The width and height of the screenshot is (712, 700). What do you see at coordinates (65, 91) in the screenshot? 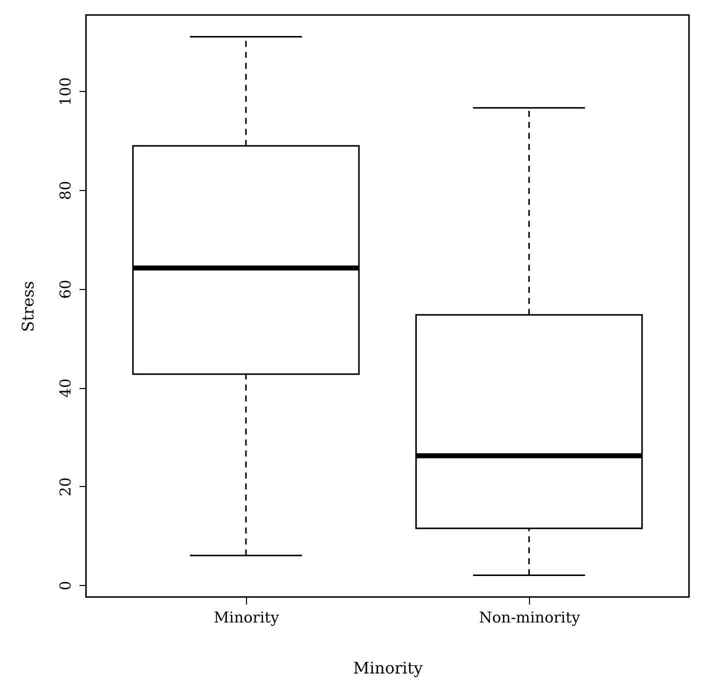
I see `y-tick-label: 100` at bounding box center [65, 91].